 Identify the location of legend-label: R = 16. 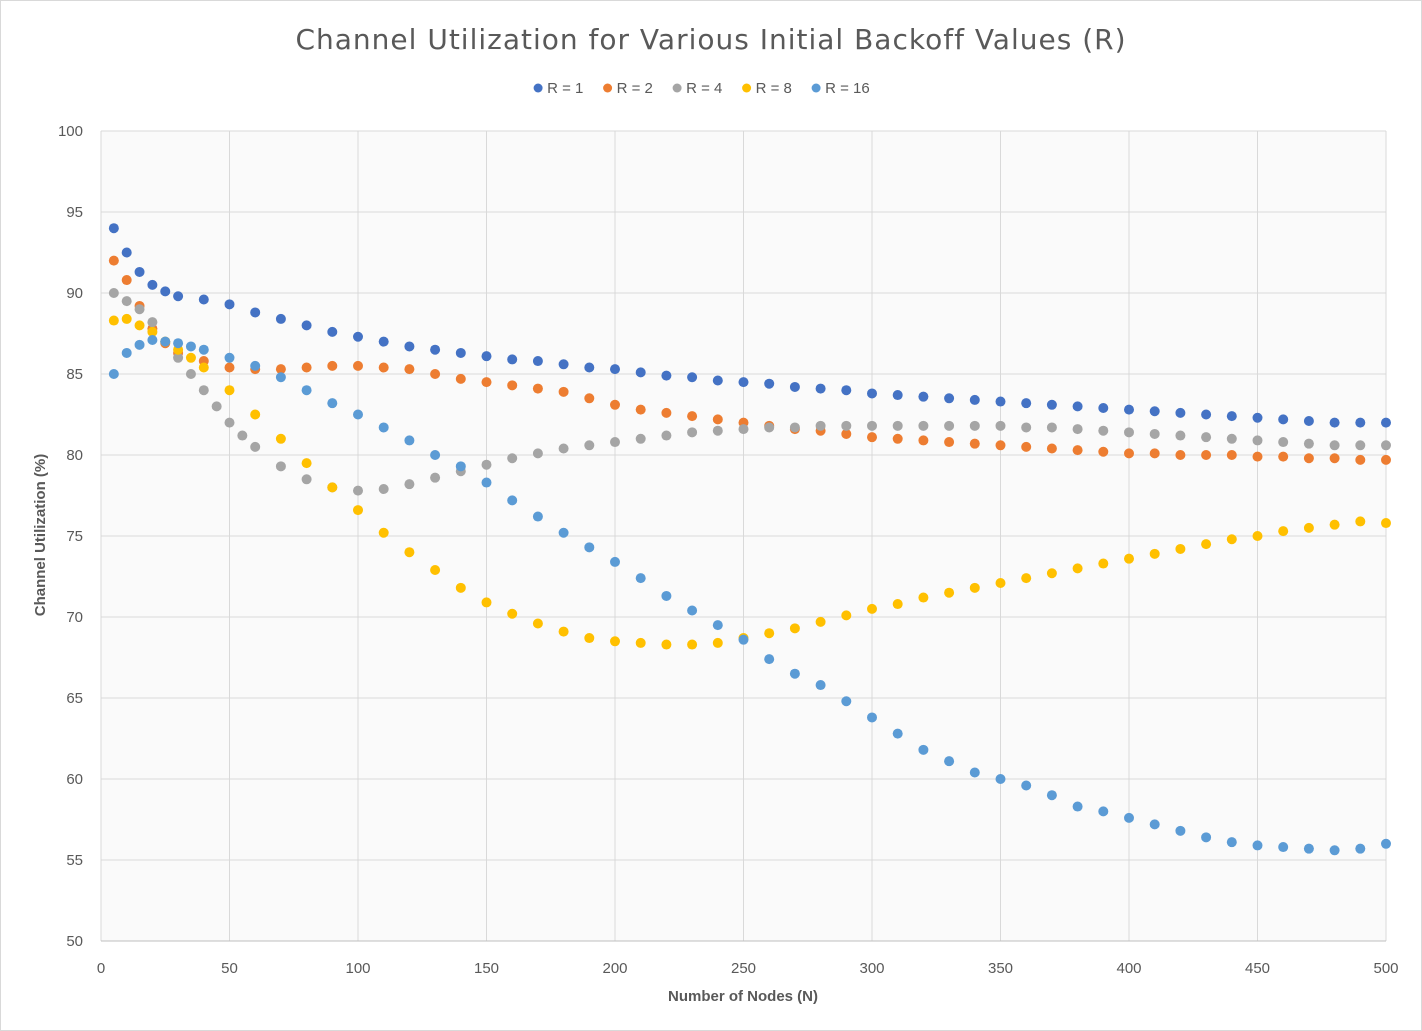
(847, 88).